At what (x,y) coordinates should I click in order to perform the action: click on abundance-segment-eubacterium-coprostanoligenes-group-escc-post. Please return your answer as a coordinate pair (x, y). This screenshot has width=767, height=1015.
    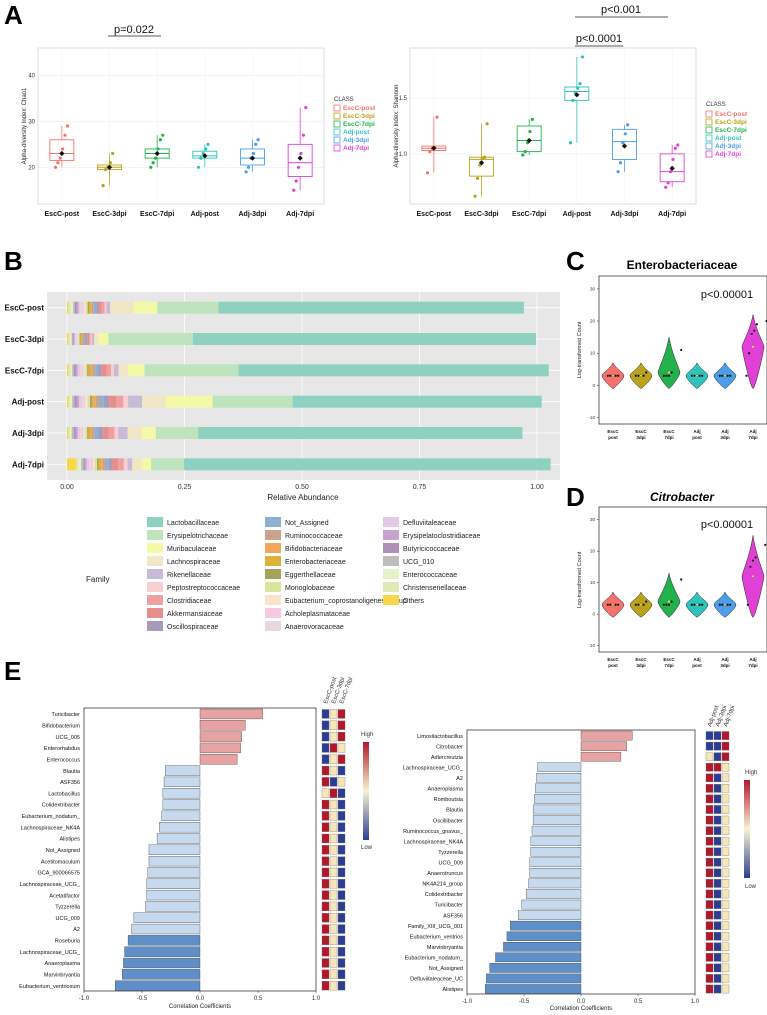
    Looking at the image, I should click on (84, 307).